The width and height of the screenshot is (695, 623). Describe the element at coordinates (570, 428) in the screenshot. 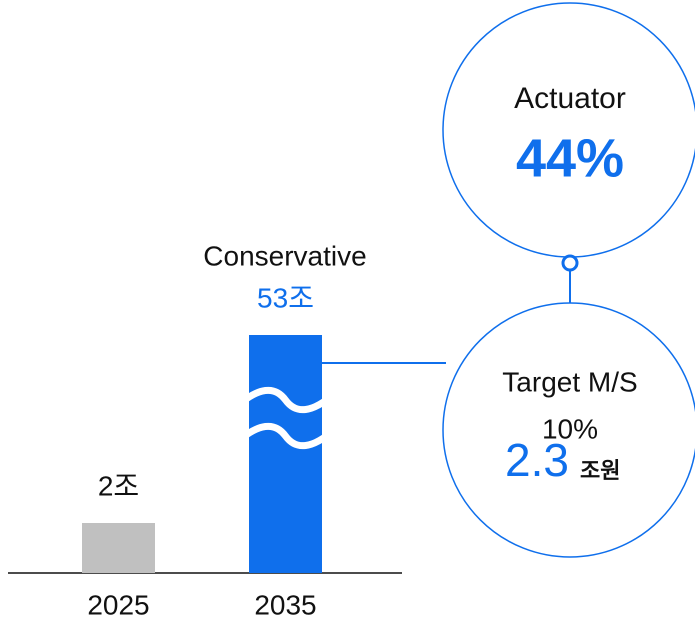

I see `target-share: 10%` at that location.